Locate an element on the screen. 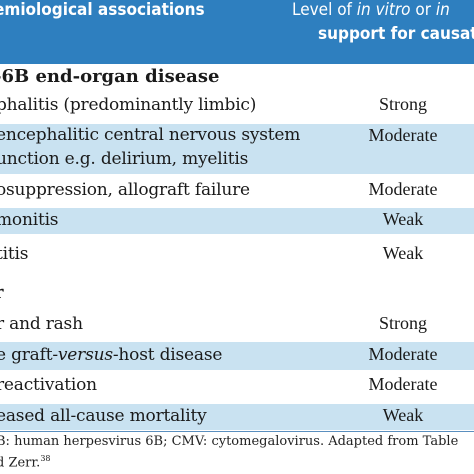 This screenshot has width=474, height=474. header-associations: emiological associations is located at coordinates (102, 10).